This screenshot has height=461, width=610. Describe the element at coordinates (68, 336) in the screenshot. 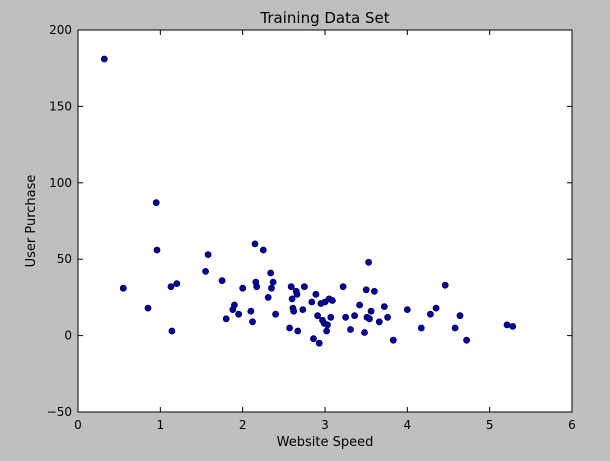

I see `y-tick-label: 0` at that location.